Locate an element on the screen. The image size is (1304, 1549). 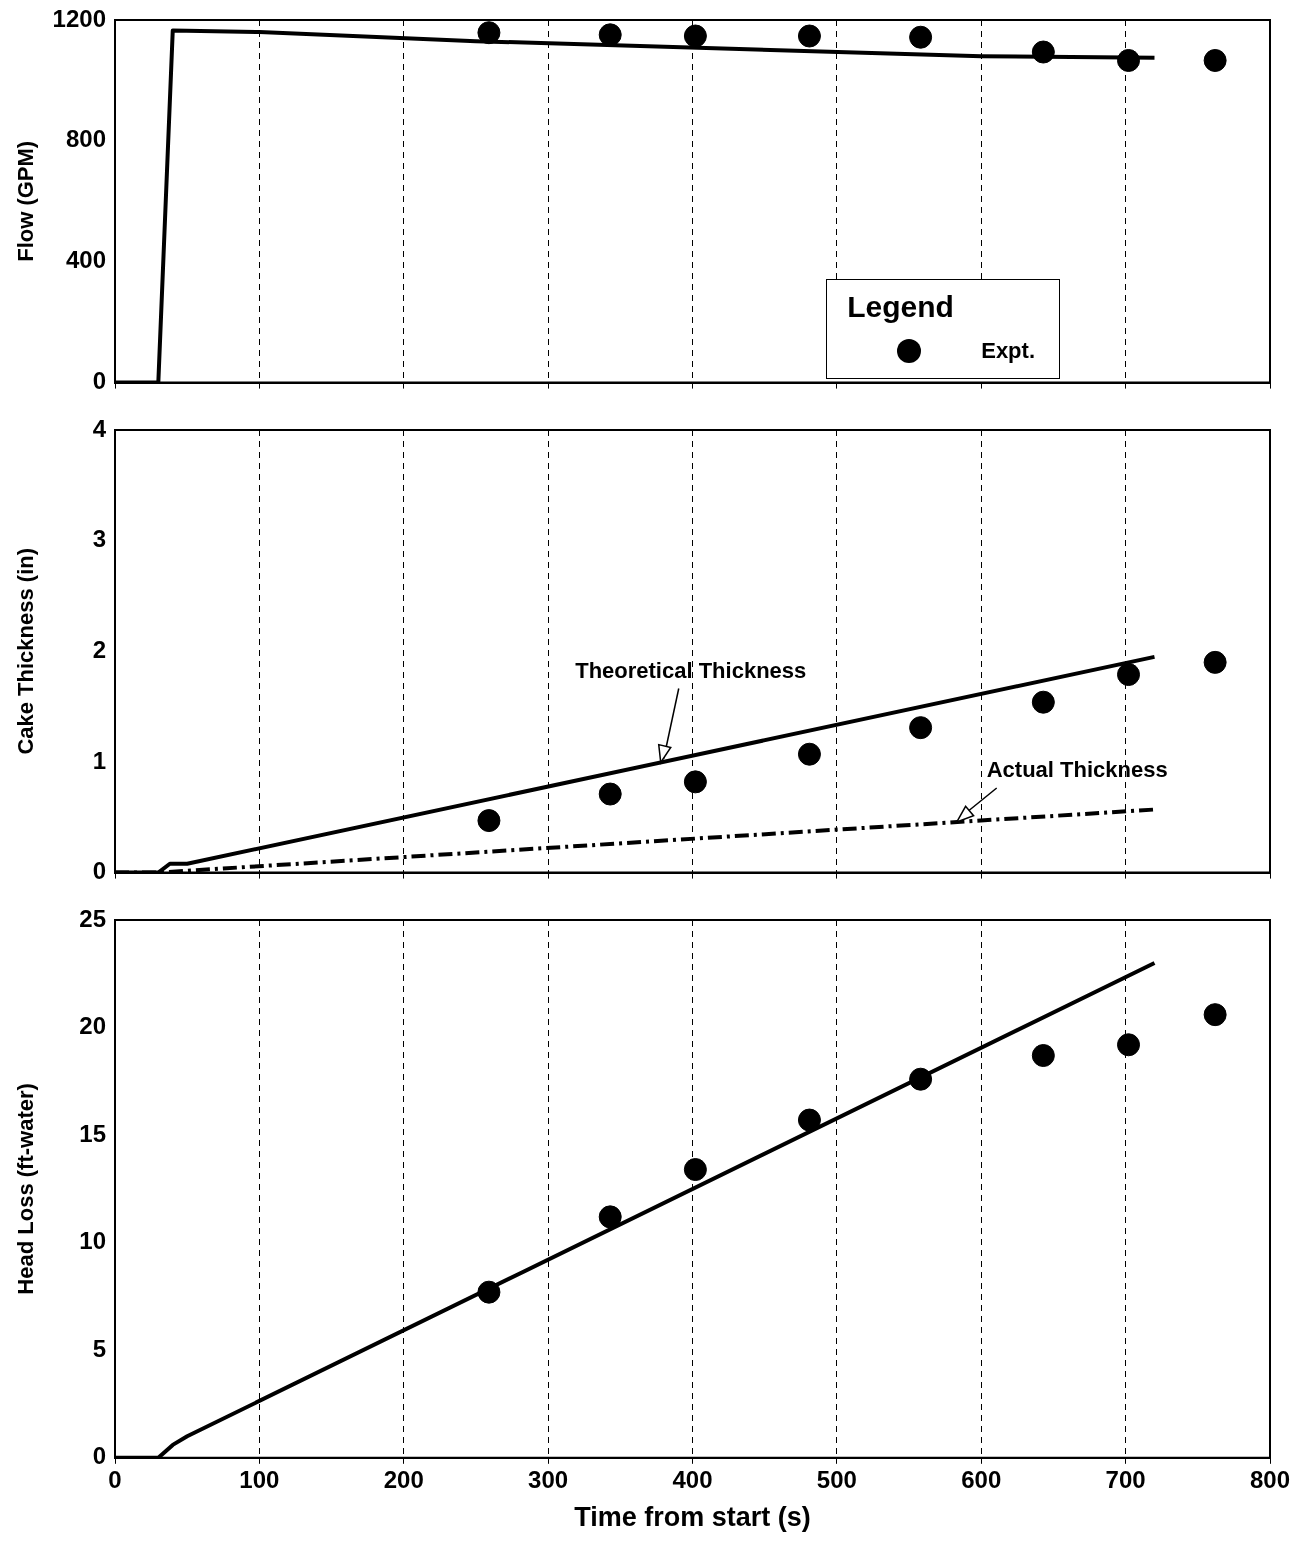
annotation: Theoretical Thickness is located at coordinates (691, 670).